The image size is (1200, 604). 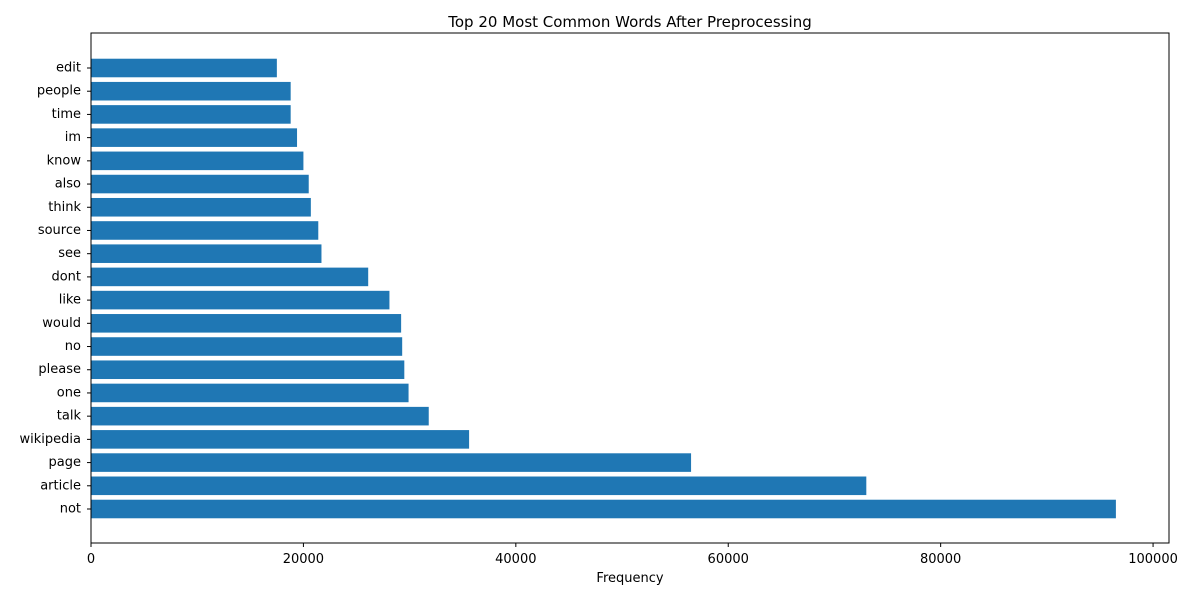 What do you see at coordinates (250, 393) in the screenshot?
I see `bar-one` at bounding box center [250, 393].